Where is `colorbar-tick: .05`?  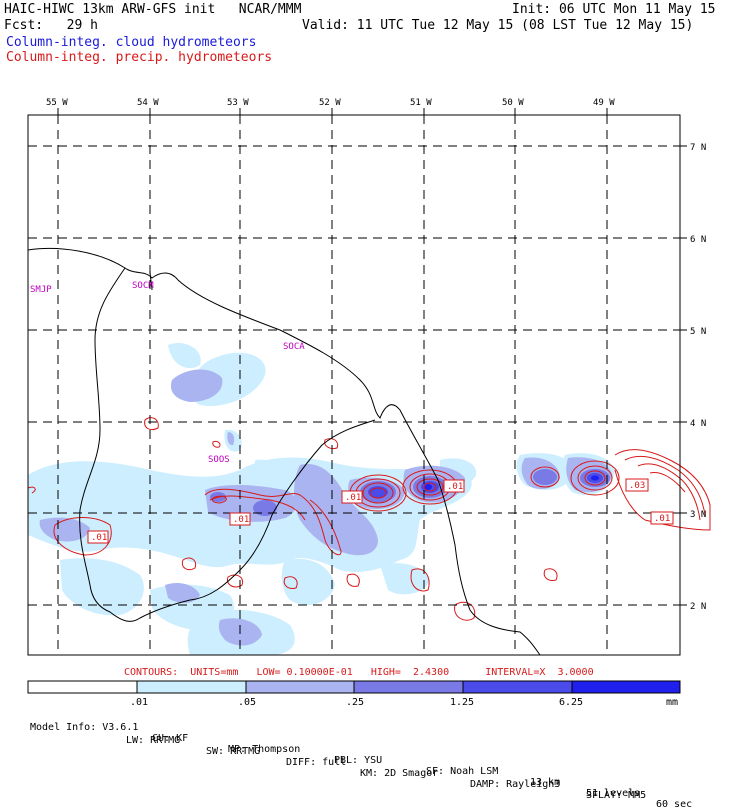 colorbar-tick: .05 is located at coordinates (247, 702).